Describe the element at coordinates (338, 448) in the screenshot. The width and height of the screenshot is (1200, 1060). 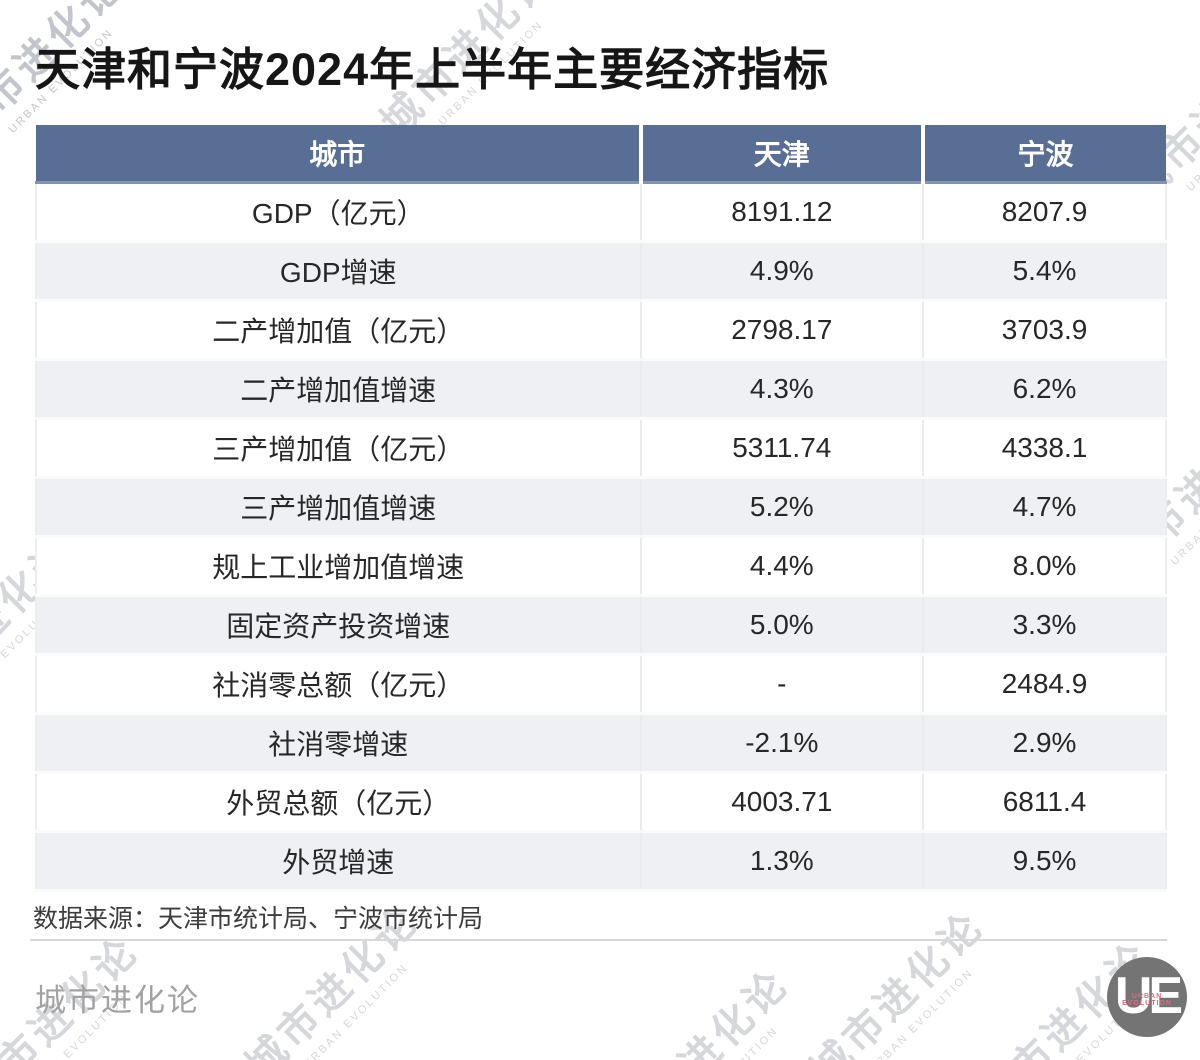
I see `row-label-cell: 三产增加值（亿元）` at that location.